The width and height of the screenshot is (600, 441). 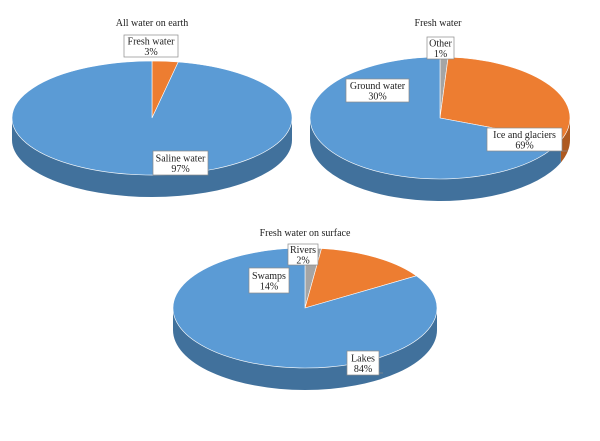 I want to click on data-label-value: 3%, so click(x=150, y=52).